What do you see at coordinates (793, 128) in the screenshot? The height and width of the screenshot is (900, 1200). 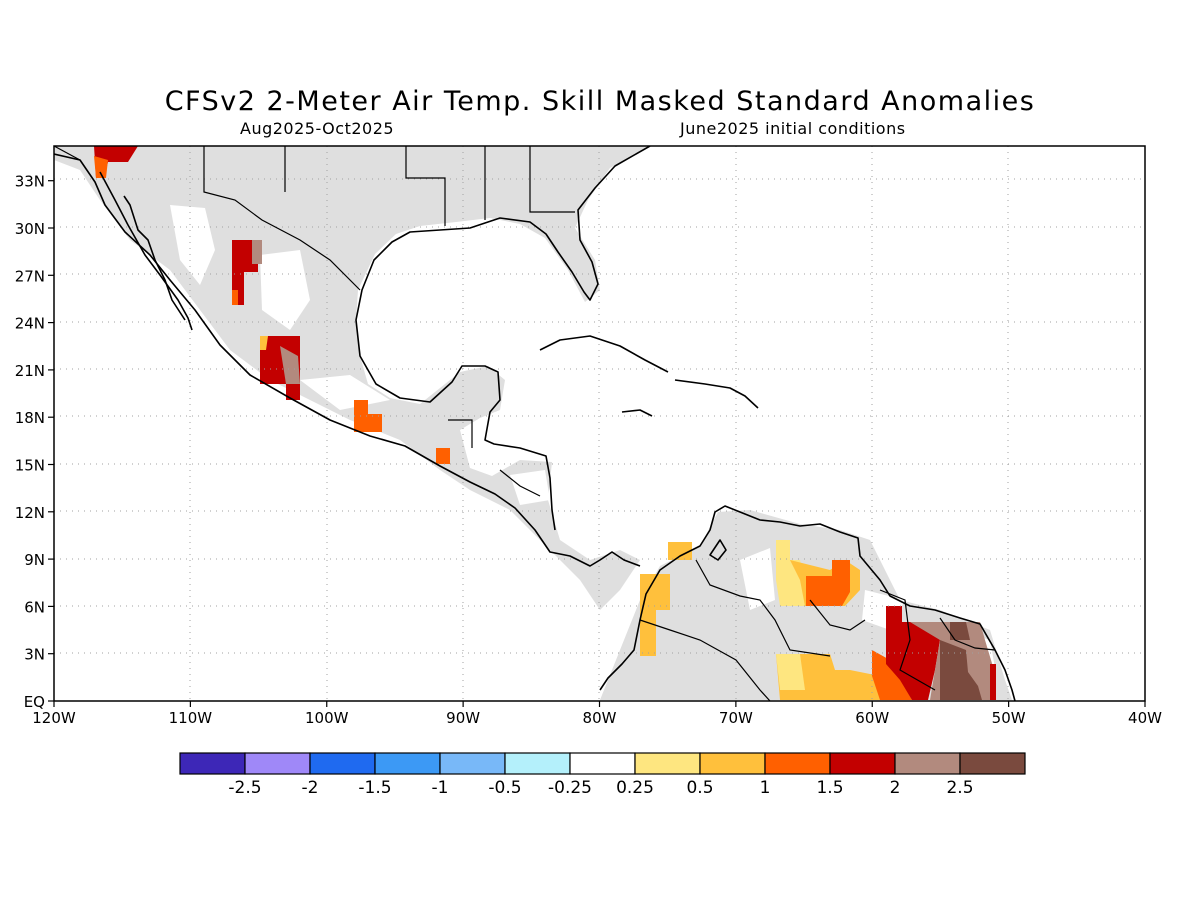 I see `initial-conditions: June2025 initial conditions` at bounding box center [793, 128].